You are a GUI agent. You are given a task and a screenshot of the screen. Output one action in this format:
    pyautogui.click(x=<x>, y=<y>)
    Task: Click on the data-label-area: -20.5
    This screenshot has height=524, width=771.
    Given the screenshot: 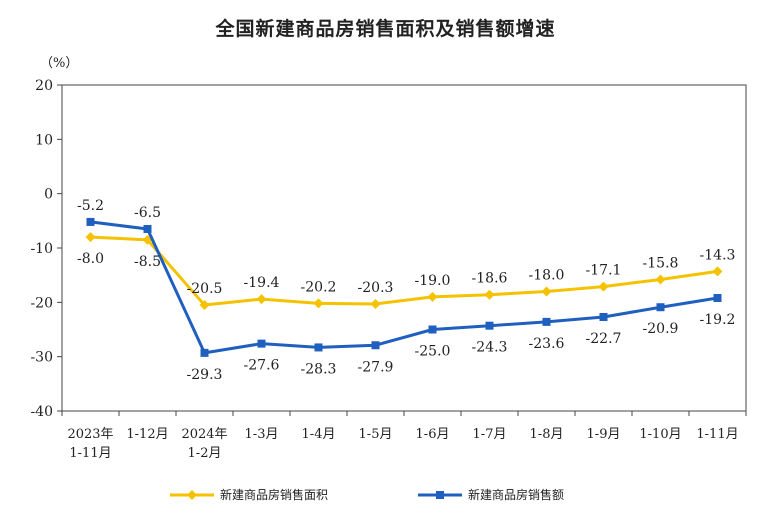 What is the action you would take?
    pyautogui.click(x=205, y=289)
    